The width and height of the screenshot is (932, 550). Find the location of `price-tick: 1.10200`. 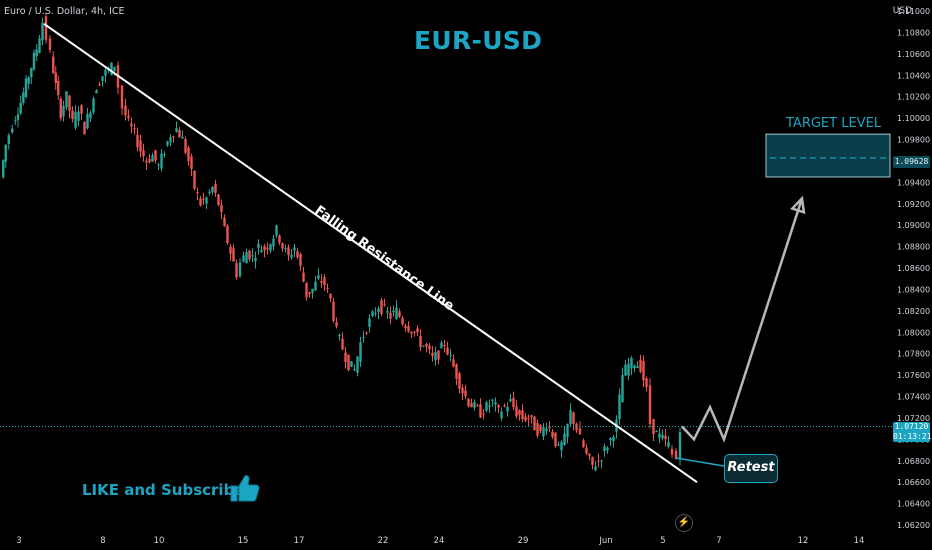

price-tick: 1.10200 is located at coordinates (913, 97).